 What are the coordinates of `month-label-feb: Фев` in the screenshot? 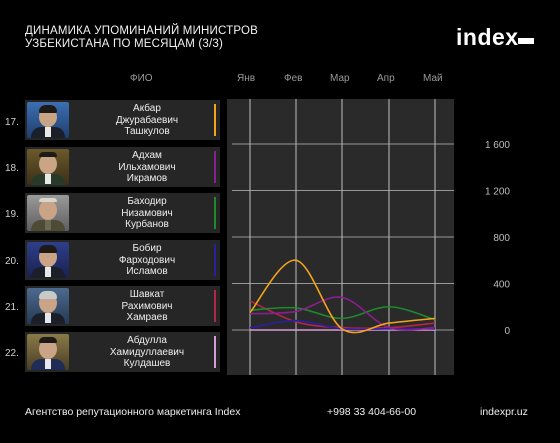 It's located at (293, 78).